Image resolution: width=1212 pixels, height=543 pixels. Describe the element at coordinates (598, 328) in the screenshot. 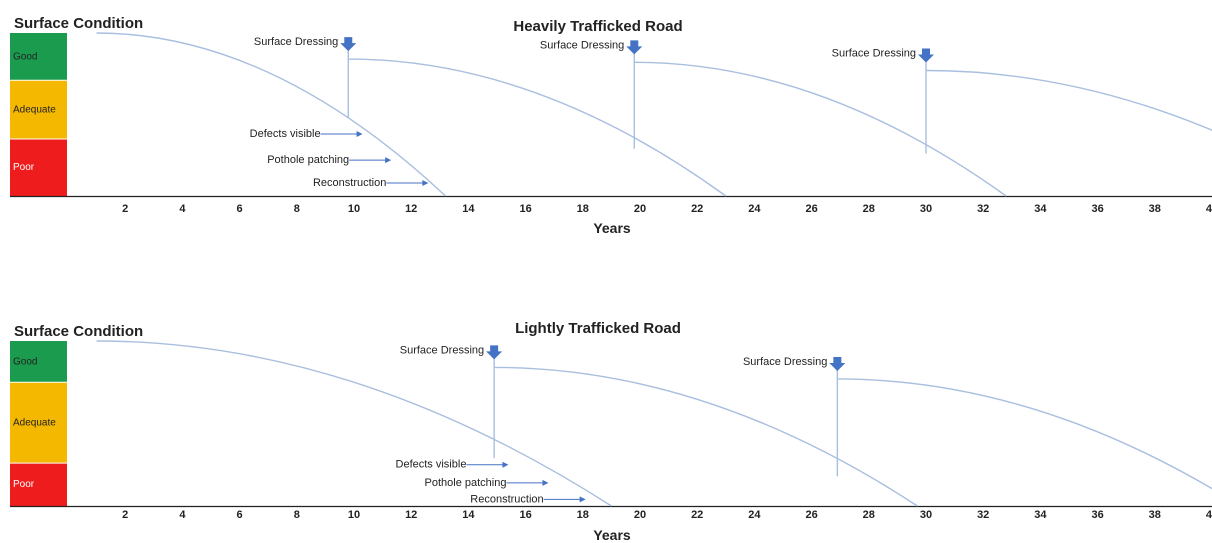

I see `chart-title: Lightly Trafficked Road` at that location.